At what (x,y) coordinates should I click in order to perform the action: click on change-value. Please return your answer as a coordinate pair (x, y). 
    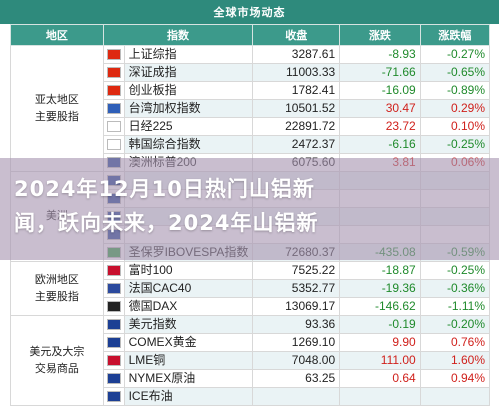
    Looking at the image, I should click on (380, 396).